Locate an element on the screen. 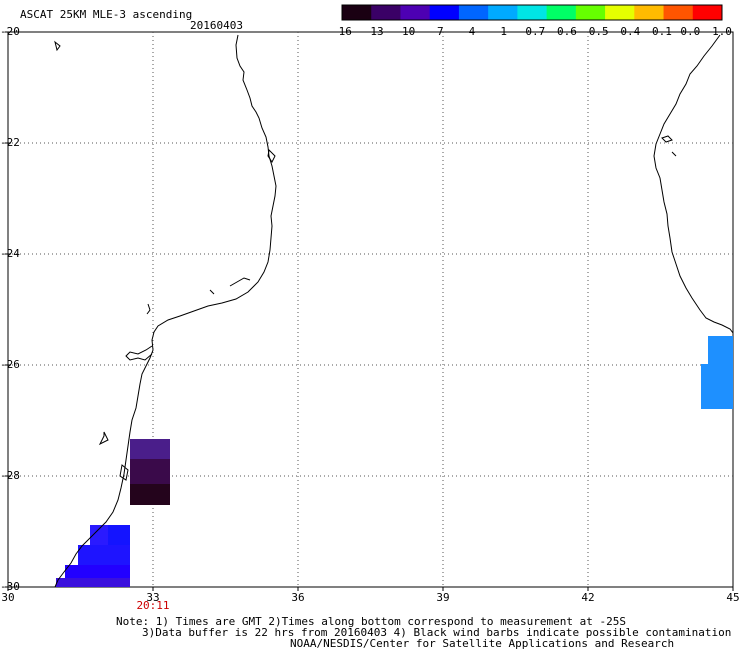  colorbar-label: 0.0 is located at coordinates (690, 31).